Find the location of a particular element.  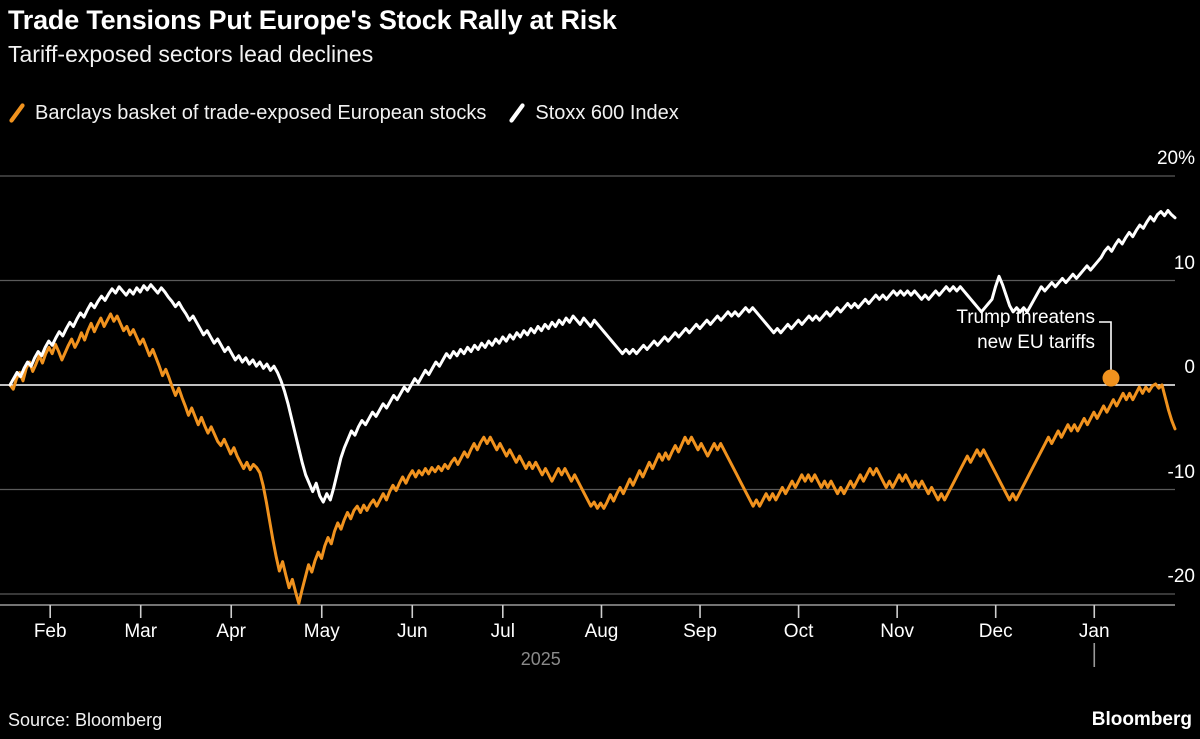

x-axis-year-label: 2025 is located at coordinates (540, 659).